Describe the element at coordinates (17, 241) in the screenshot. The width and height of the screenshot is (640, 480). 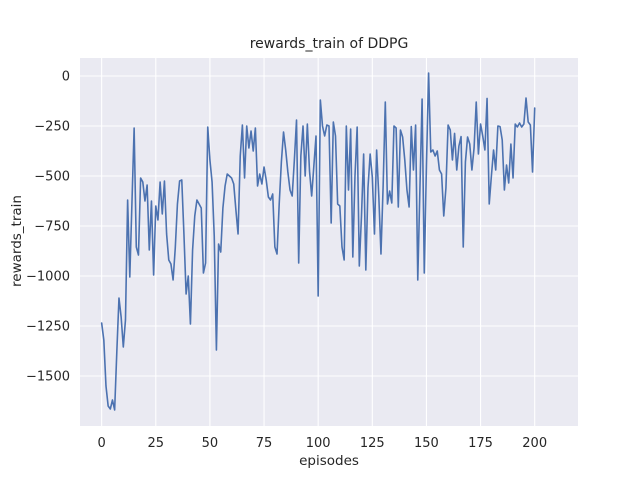
I see `y-axis-label-text: rewards_train` at that location.